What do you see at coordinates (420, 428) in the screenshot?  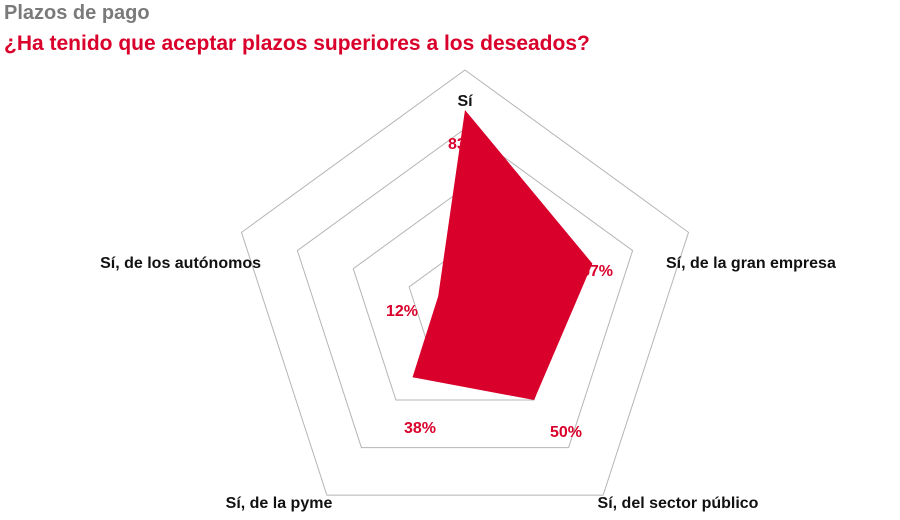 I see `value-label: 38%` at bounding box center [420, 428].